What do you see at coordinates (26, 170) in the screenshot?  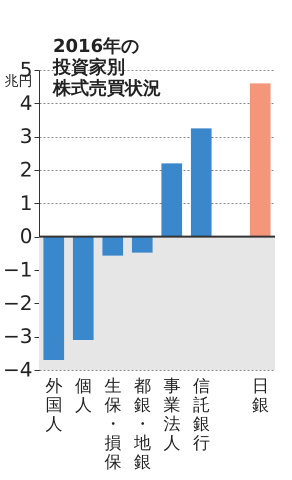 I see `y-tick-label: 2` at bounding box center [26, 170].